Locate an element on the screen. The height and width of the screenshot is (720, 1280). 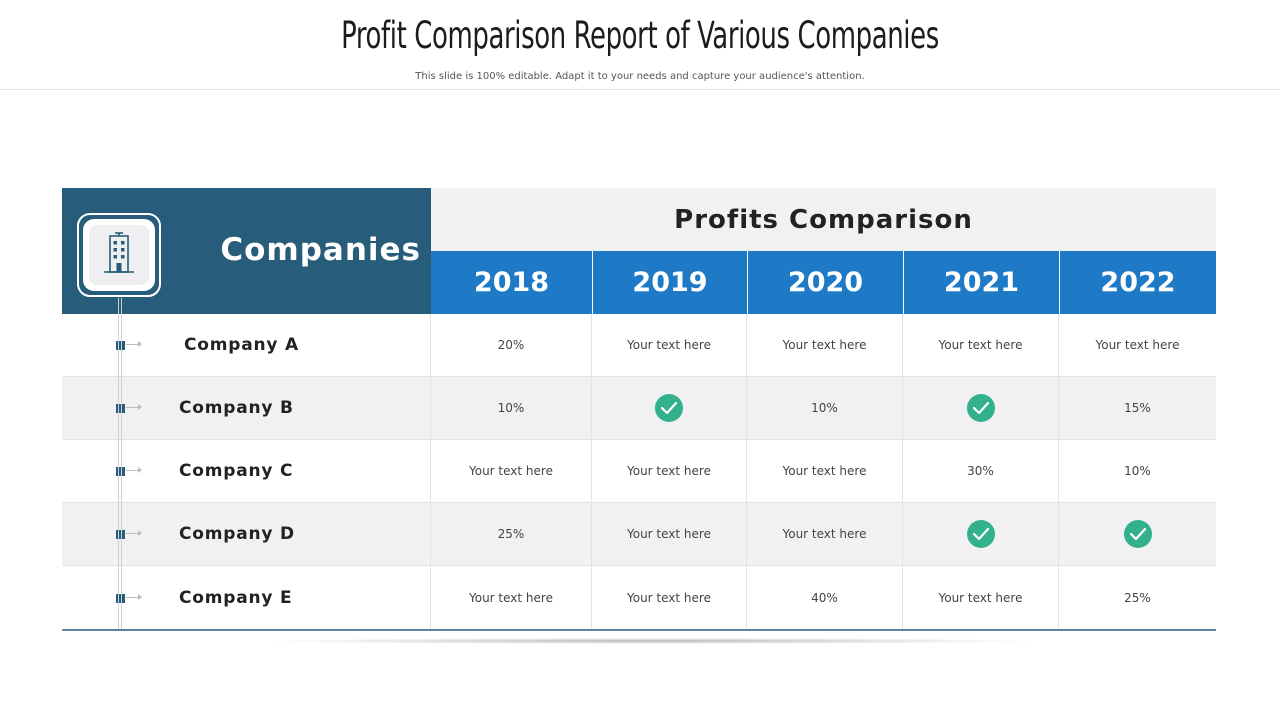
table-cell: 15% is located at coordinates (1137, 408).